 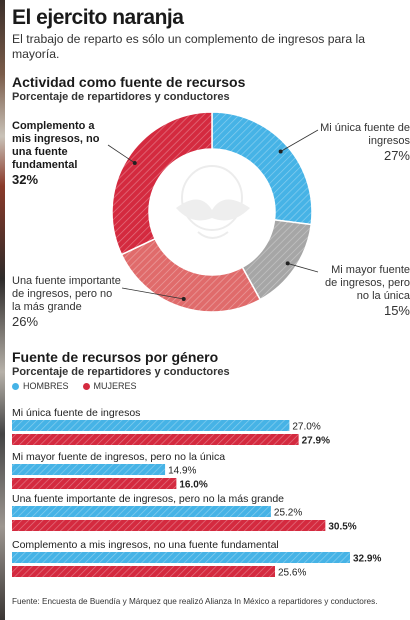 I want to click on bar-value-label: 16.0%, so click(x=193, y=485).